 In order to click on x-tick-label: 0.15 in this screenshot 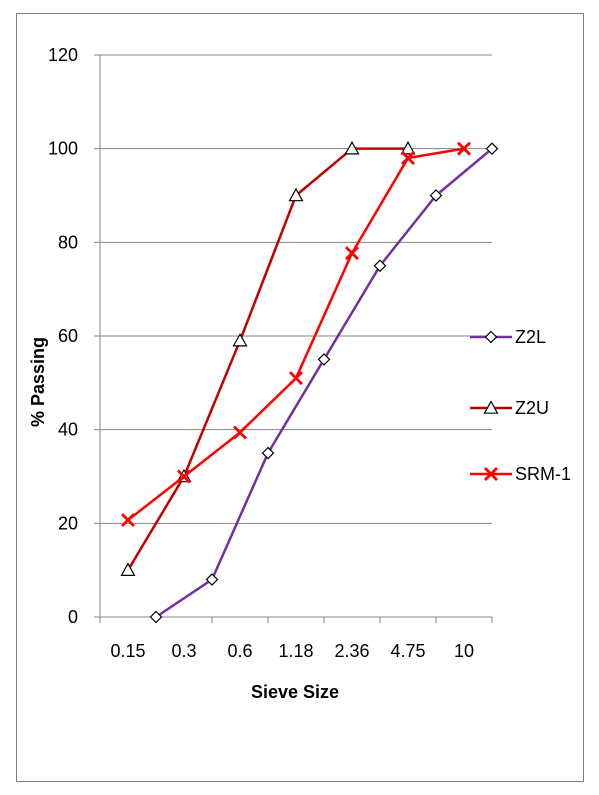, I will do `click(127, 651)`.